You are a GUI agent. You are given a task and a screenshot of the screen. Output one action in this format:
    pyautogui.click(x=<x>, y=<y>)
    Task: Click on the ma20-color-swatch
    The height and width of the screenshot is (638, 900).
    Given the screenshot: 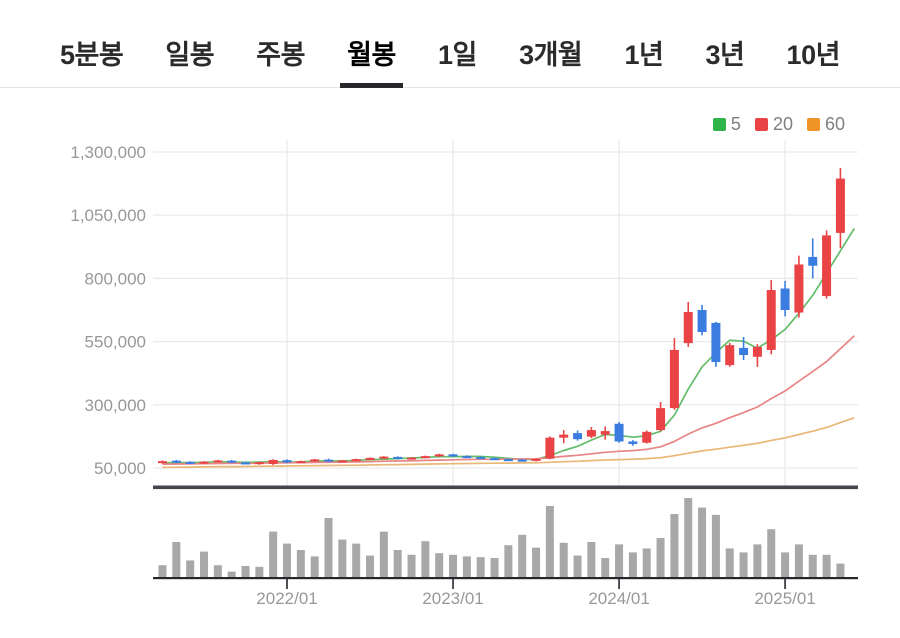 What is the action you would take?
    pyautogui.click(x=761, y=124)
    